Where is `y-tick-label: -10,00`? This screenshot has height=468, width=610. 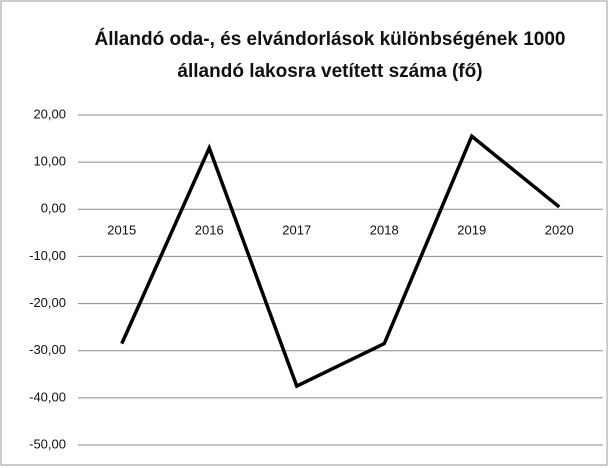 y-tick-label: -10,00 is located at coordinates (47, 255).